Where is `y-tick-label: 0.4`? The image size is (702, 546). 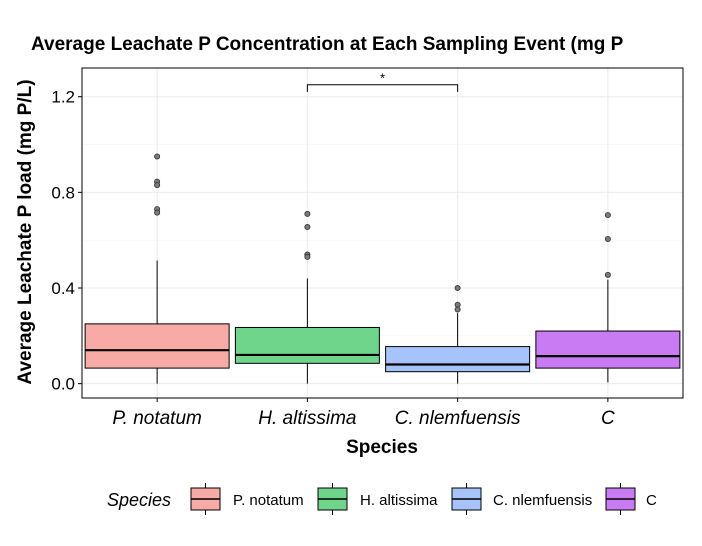
y-tick-label: 0.4 is located at coordinates (63, 288).